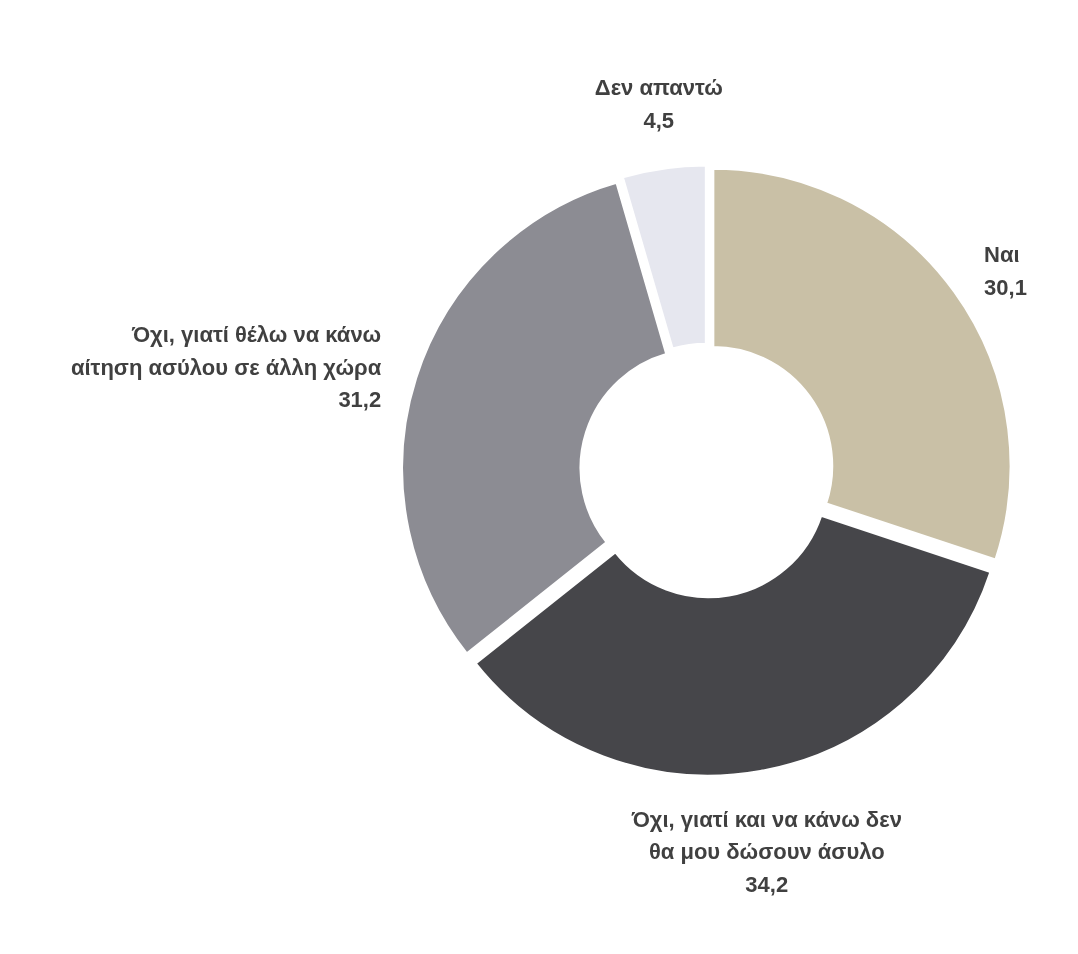 The width and height of the screenshot is (1078, 954). Describe the element at coordinates (226, 351) in the screenshot. I see `slice-label: Όχι, γιατί θέλω να κάνω αίτηση ασύλου σε άλλη χώρα` at that location.